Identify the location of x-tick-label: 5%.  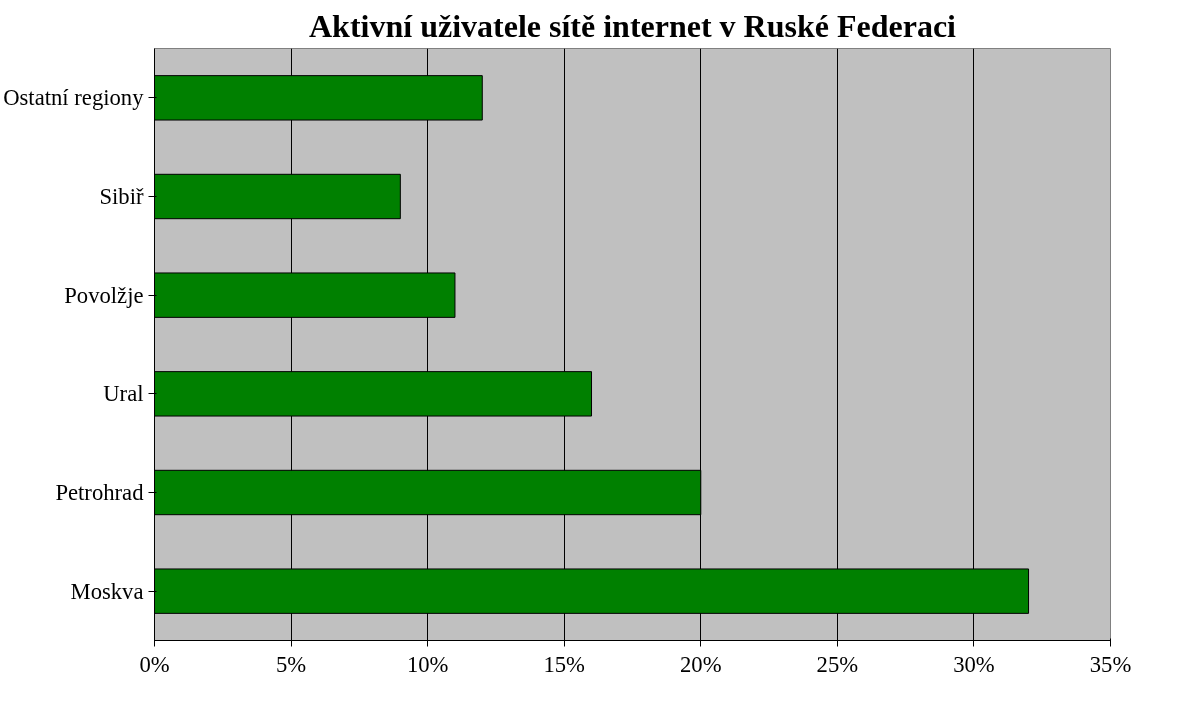
(291, 664).